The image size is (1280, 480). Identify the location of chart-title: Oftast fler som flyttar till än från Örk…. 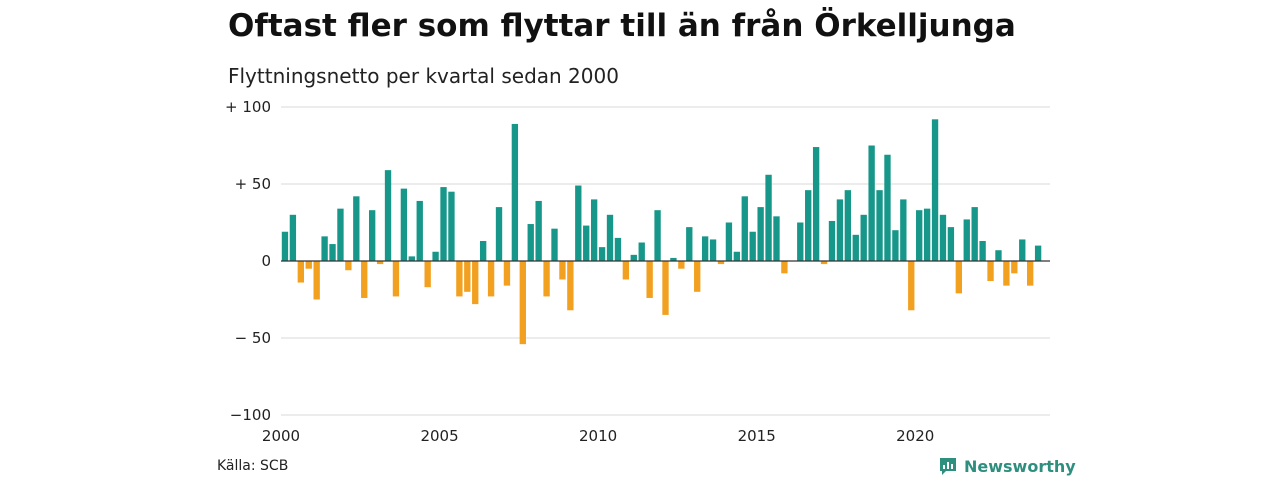
(622, 26).